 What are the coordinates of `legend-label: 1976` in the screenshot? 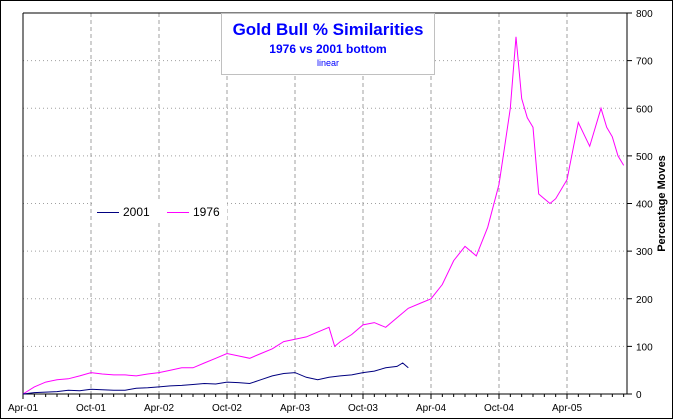 It's located at (206, 212).